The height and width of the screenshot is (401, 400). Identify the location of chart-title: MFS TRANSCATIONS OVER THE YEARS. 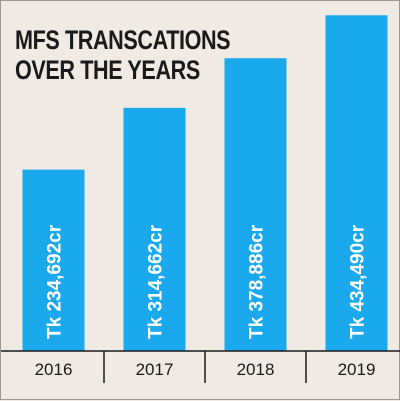
(123, 55).